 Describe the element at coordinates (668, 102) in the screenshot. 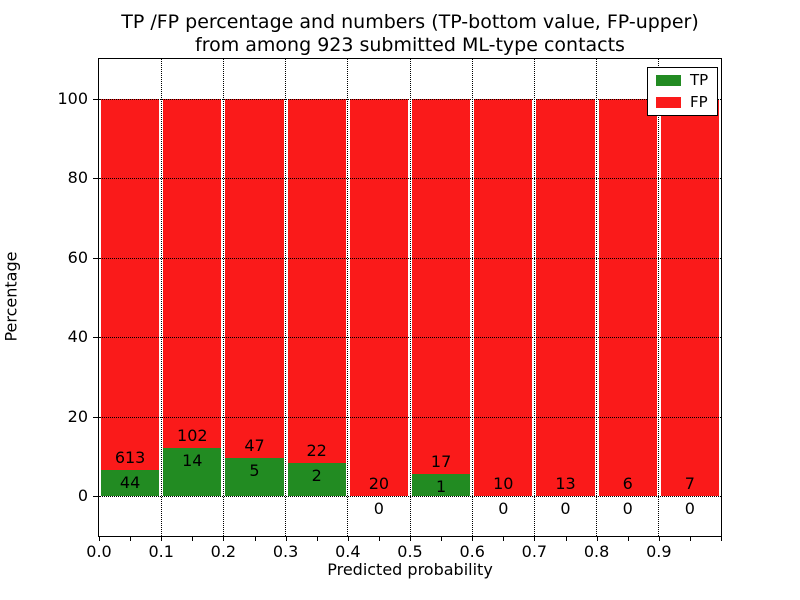

I see `fp-legend-swatch` at that location.